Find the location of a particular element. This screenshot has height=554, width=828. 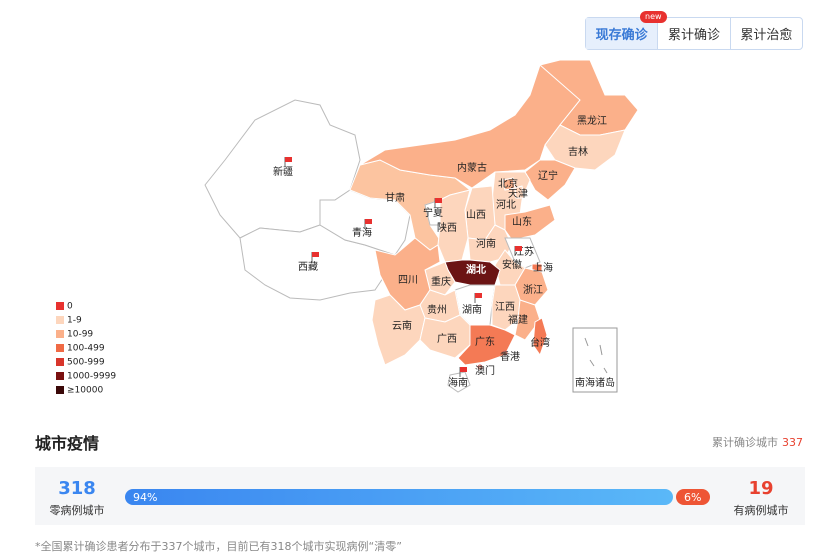

province-label: 澳门 is located at coordinates (485, 370).